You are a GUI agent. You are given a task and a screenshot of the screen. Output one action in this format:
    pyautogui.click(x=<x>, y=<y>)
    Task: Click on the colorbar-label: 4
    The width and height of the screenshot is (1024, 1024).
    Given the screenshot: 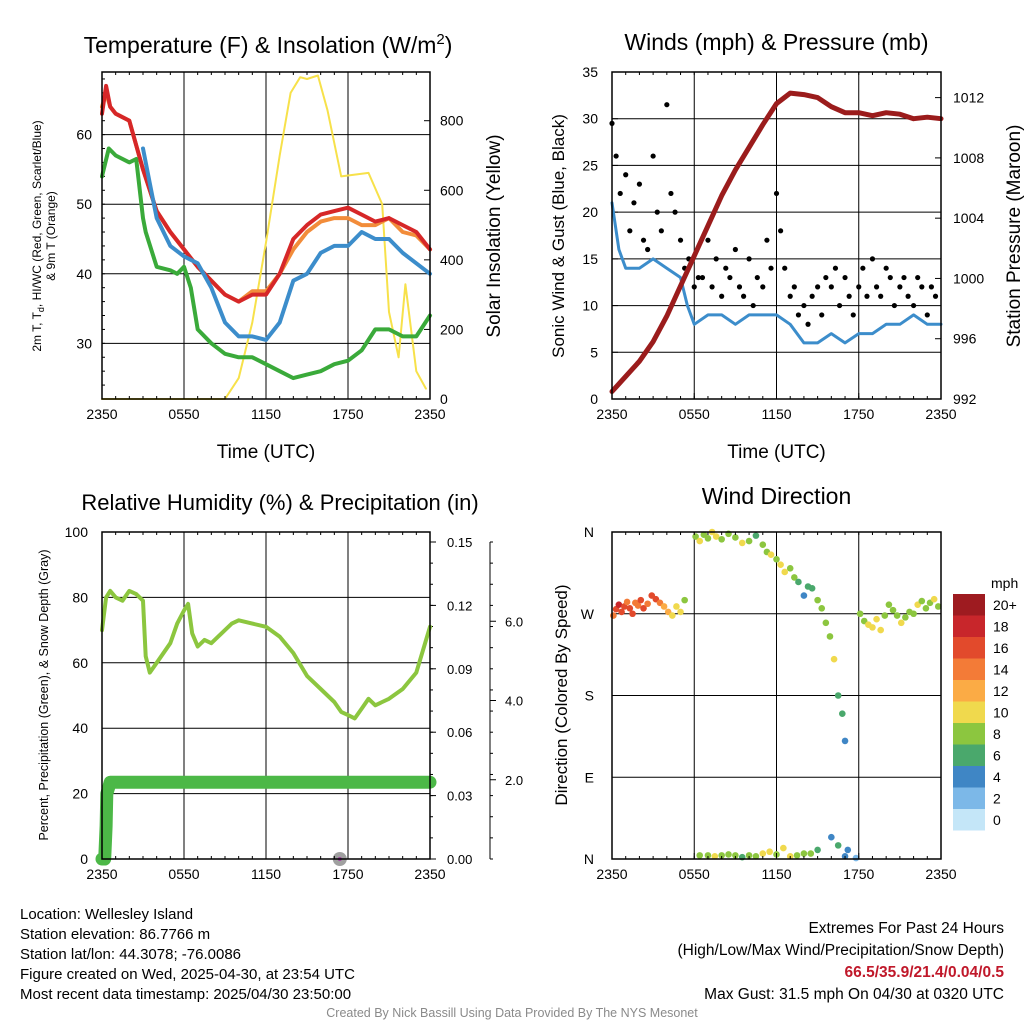 What is the action you would take?
    pyautogui.click(x=997, y=777)
    